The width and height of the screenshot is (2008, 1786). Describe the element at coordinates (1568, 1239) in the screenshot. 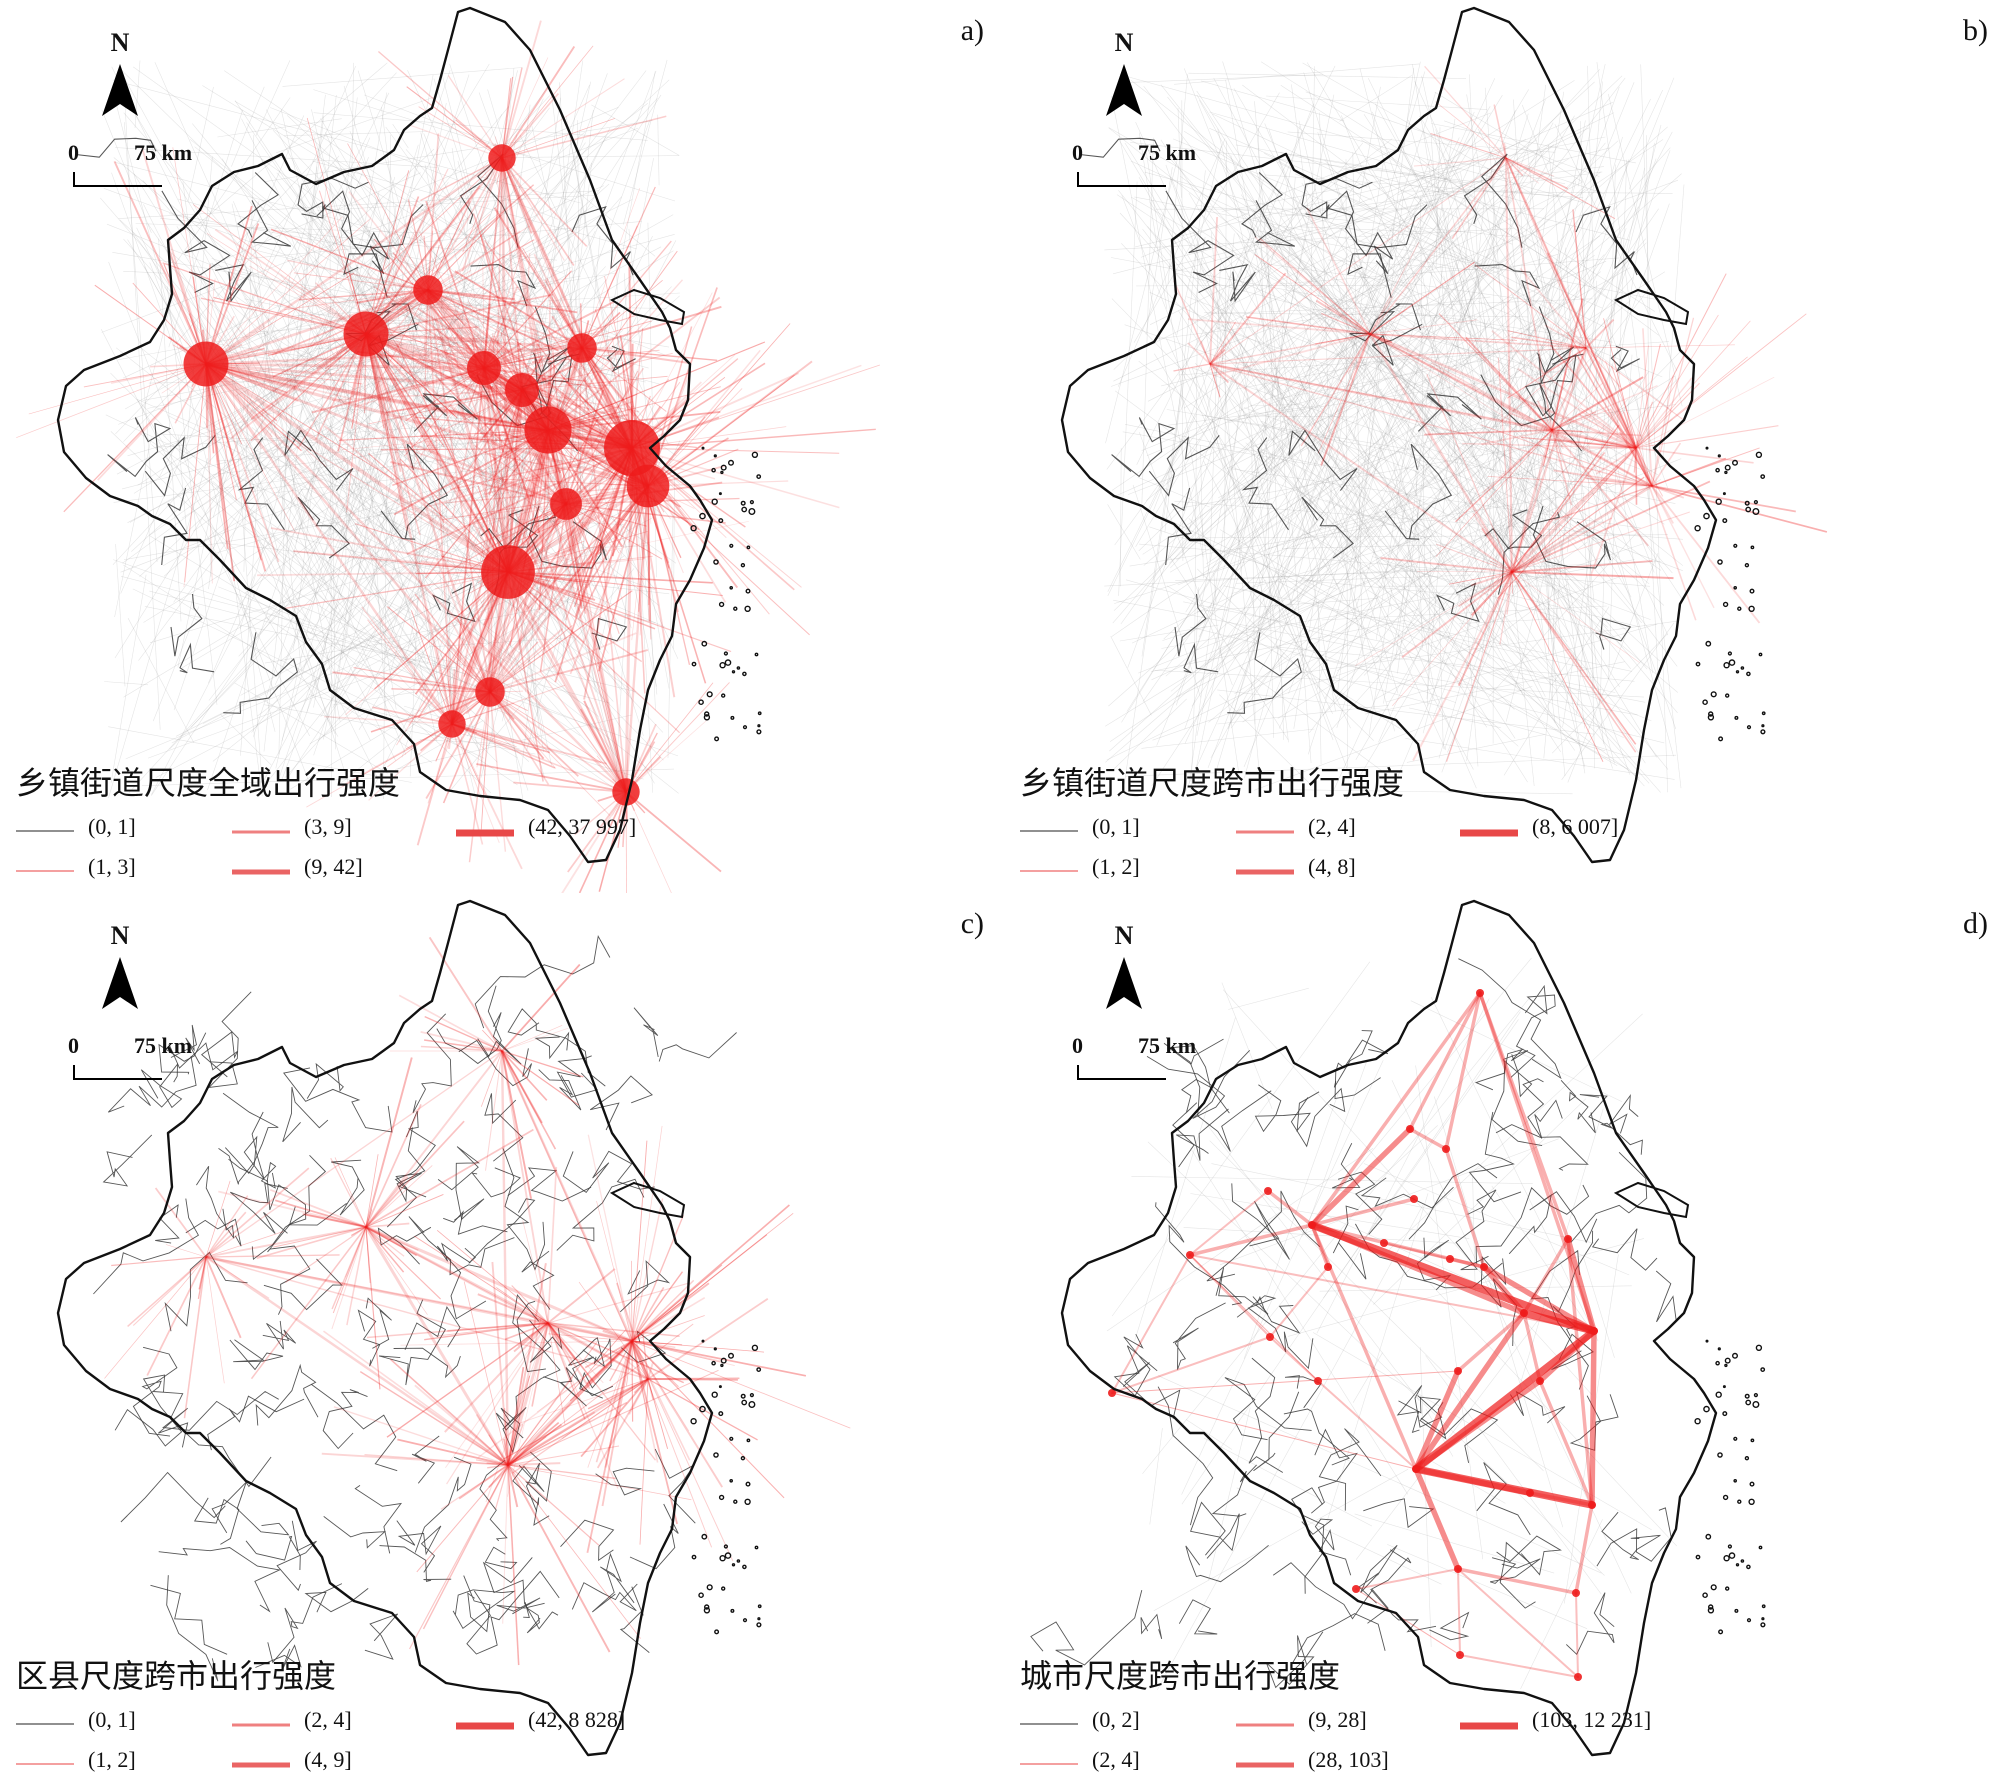

I see `city-node-nantong` at that location.